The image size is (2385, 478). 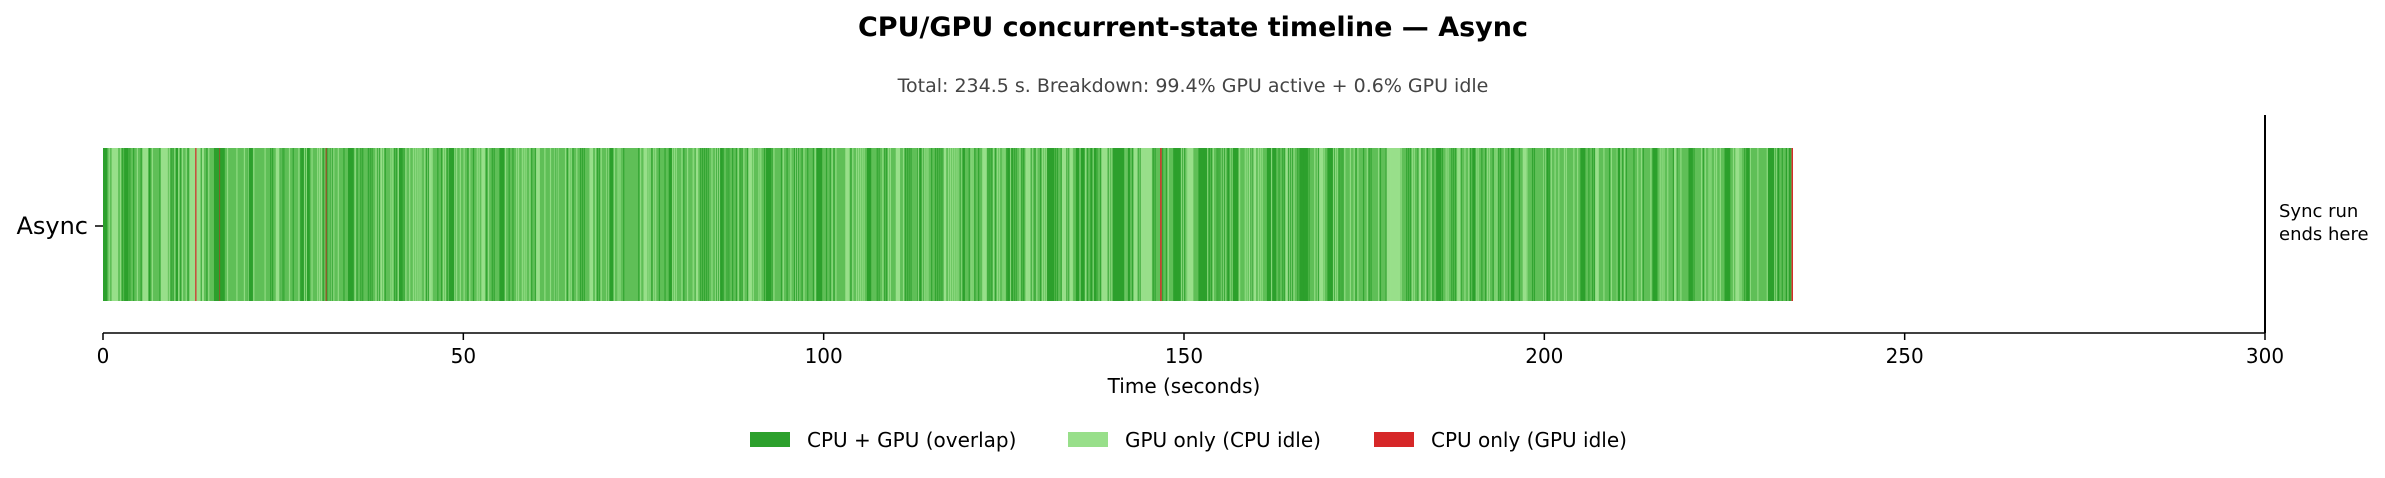 I want to click on segment-gpu_only, so click(x=1737, y=224).